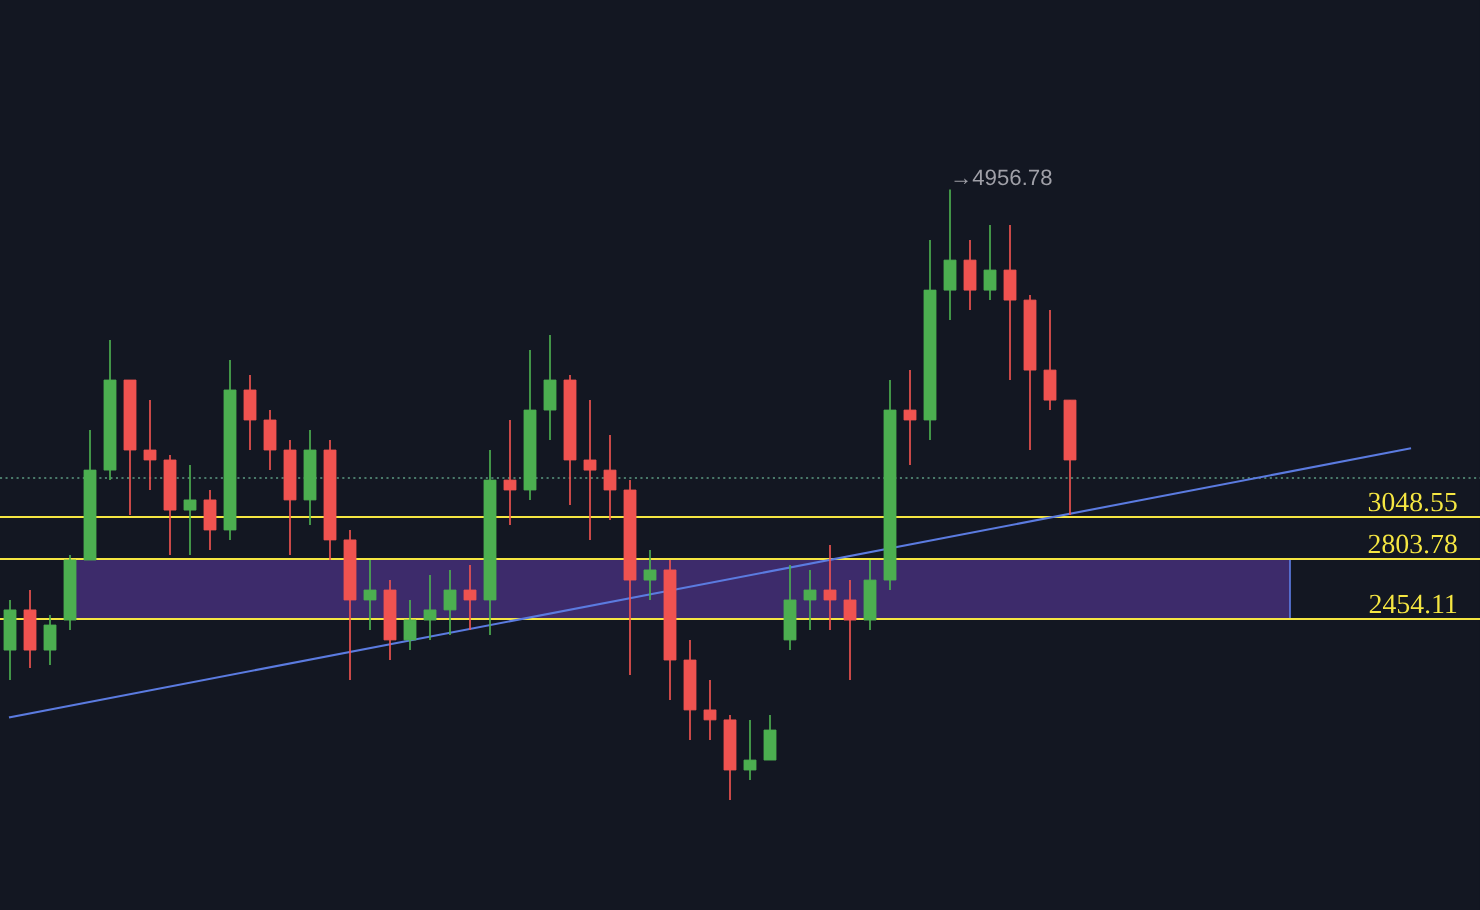  Describe the element at coordinates (1413, 604) in the screenshot. I see `ref-line-label: 2454.11` at that location.